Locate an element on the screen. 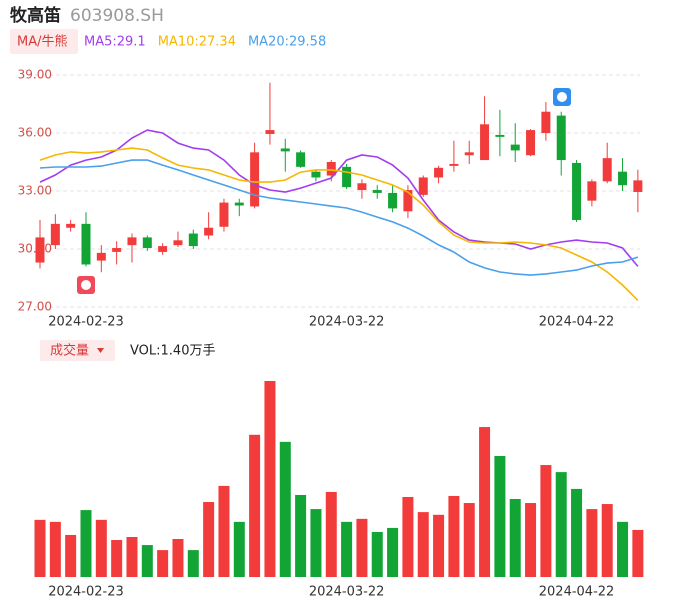  indicator-tab is located at coordinates (44, 41).